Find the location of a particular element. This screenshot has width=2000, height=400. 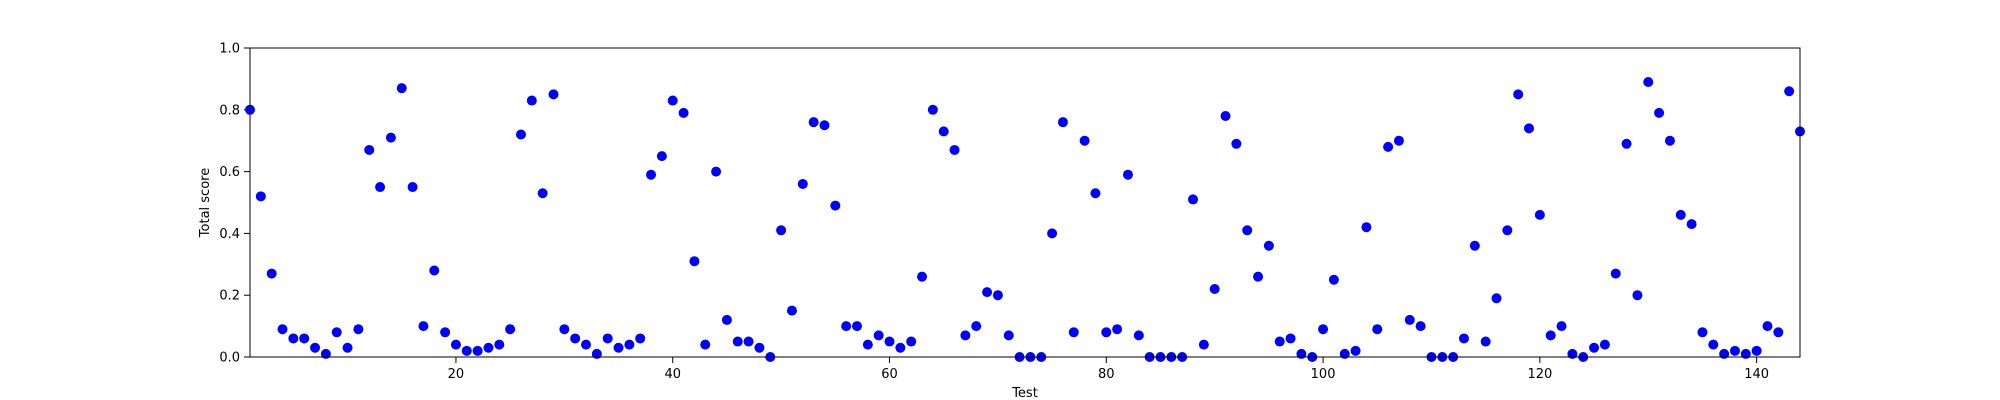

y-axis: 0.0 0.2 0.4 0.6 0.8 1.0 is located at coordinates (234, 204).